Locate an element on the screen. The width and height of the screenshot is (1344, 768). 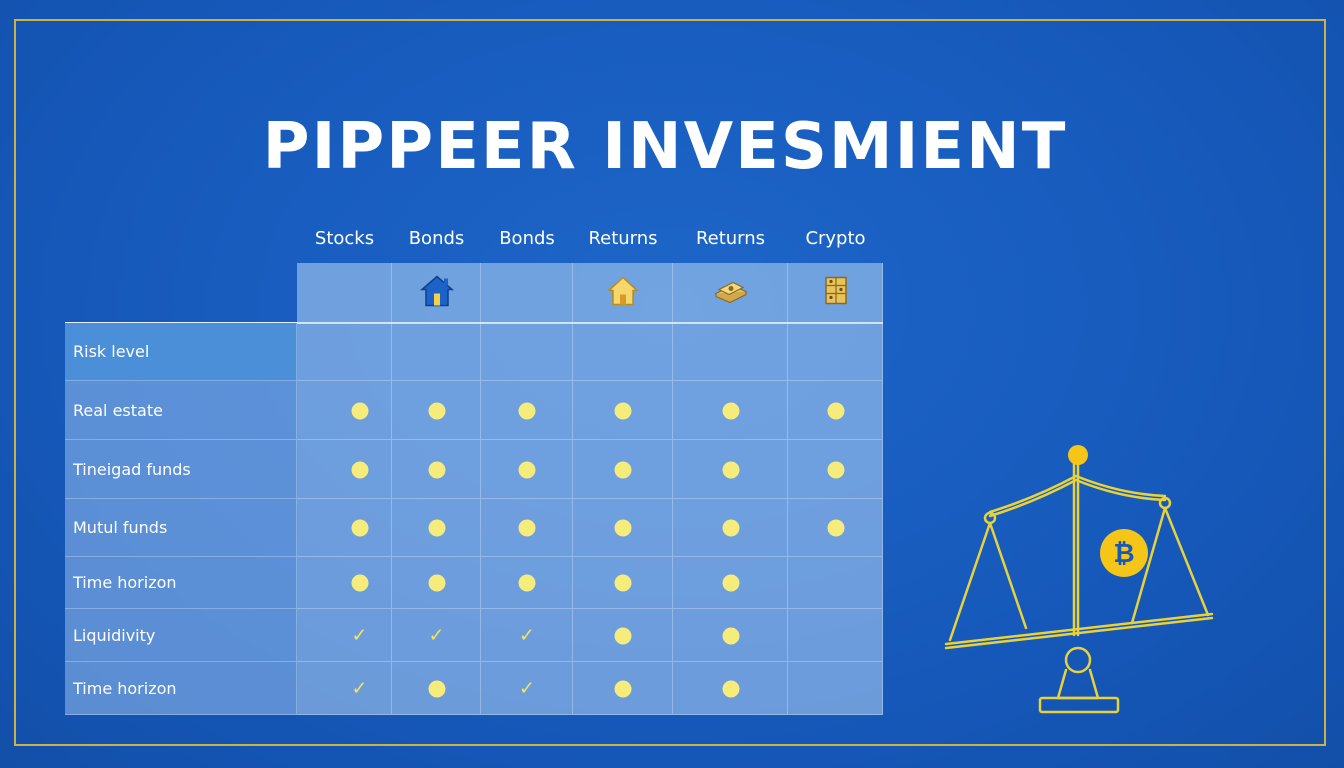
column-header-2: Bonds is located at coordinates (436, 238).